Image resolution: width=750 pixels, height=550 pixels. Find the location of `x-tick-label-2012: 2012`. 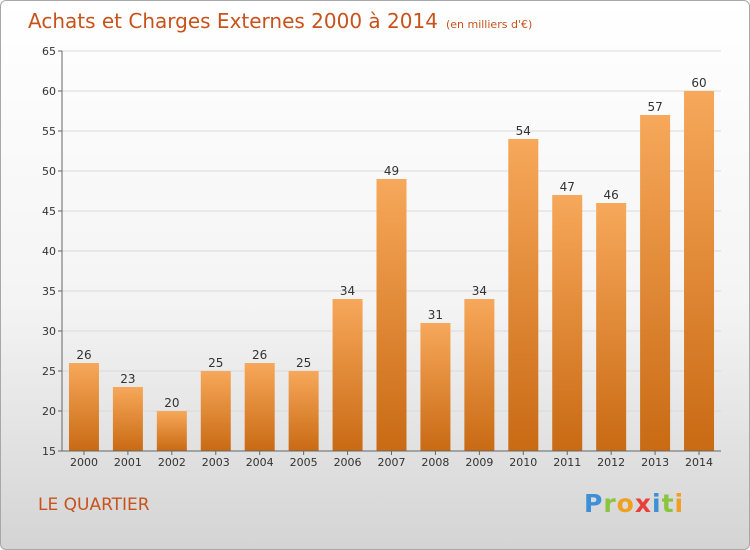

x-tick-label-2012: 2012 is located at coordinates (611, 462).